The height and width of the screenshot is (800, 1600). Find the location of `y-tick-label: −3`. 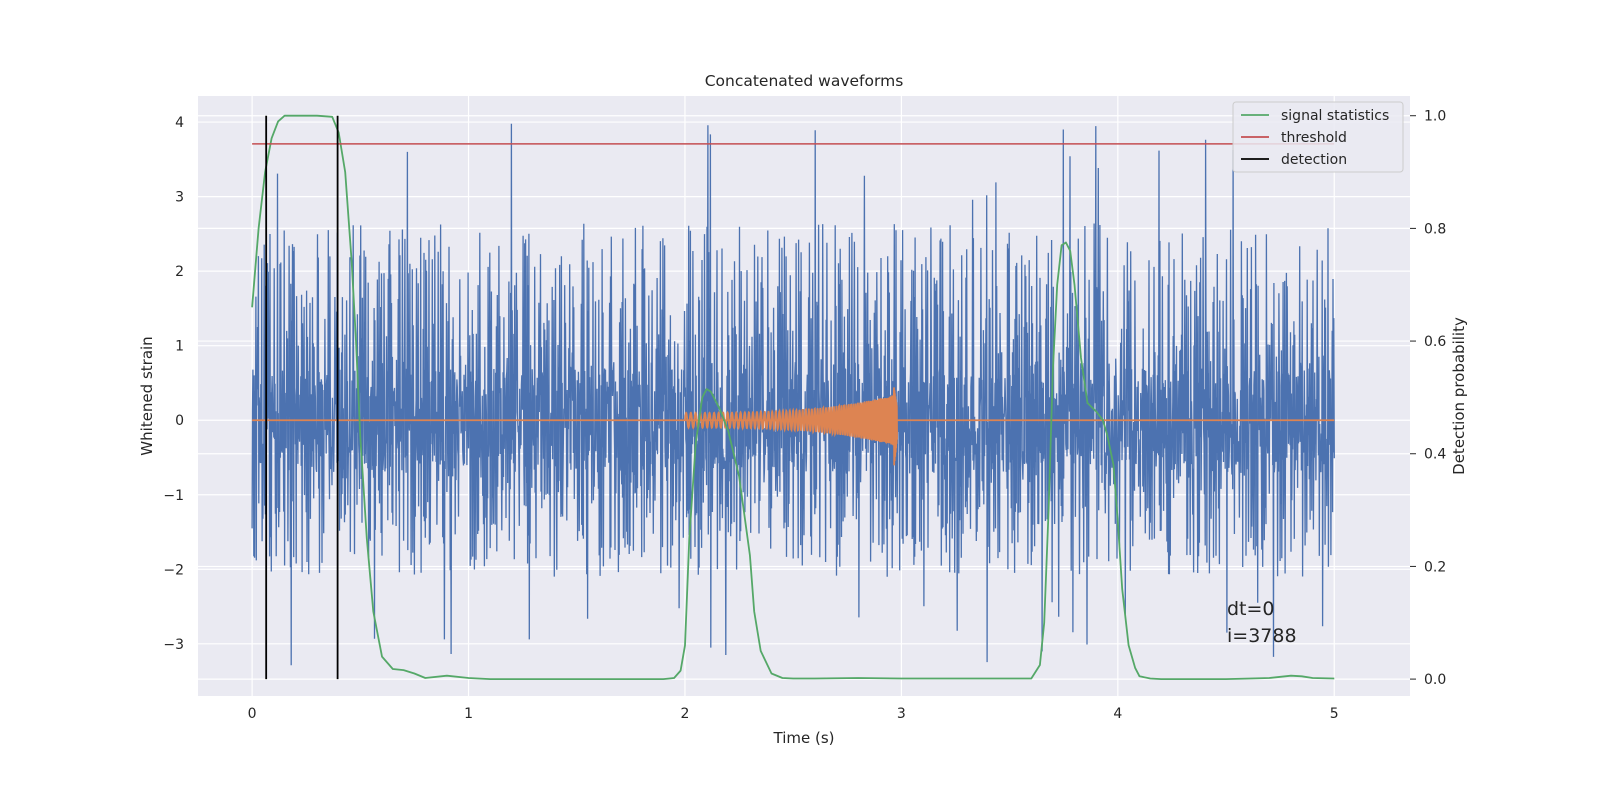

y-tick-label: −3 is located at coordinates (173, 645).